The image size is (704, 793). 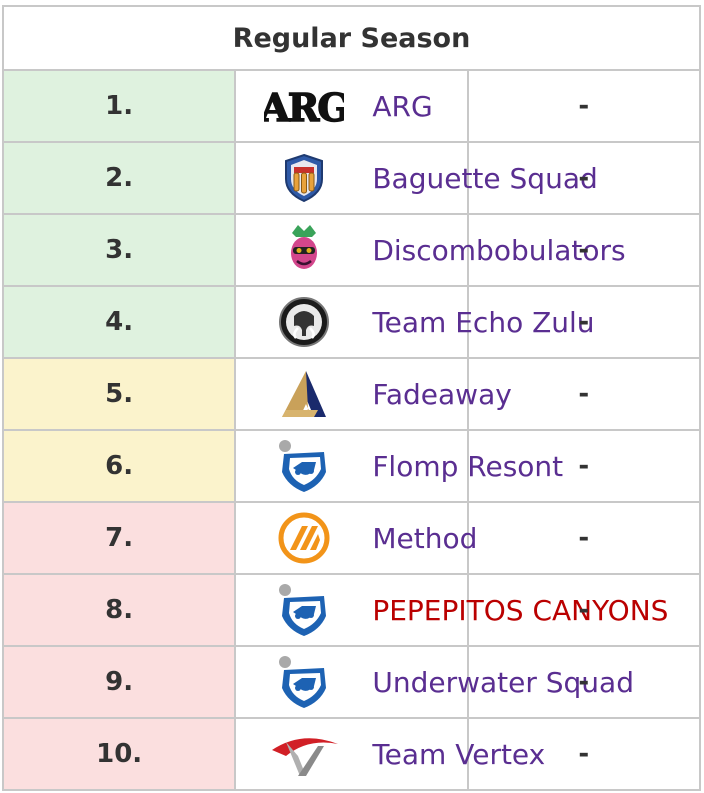 I want to click on table-title: Regular Season, so click(x=351, y=38).